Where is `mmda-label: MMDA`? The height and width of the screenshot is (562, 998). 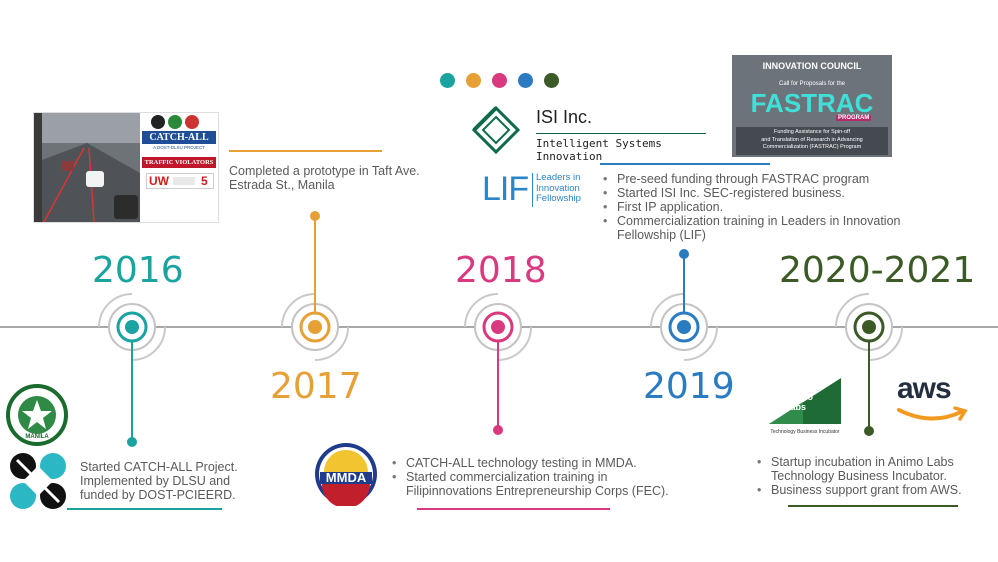
mmda-label: MMDA is located at coordinates (346, 477).